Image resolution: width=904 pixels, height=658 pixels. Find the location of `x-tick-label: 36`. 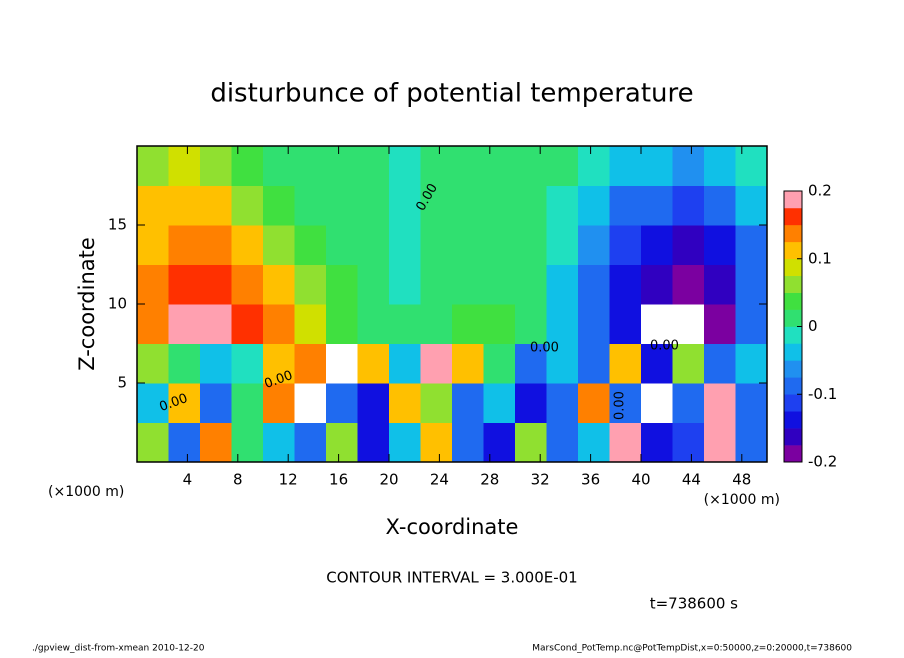

x-tick-label: 36 is located at coordinates (590, 480).